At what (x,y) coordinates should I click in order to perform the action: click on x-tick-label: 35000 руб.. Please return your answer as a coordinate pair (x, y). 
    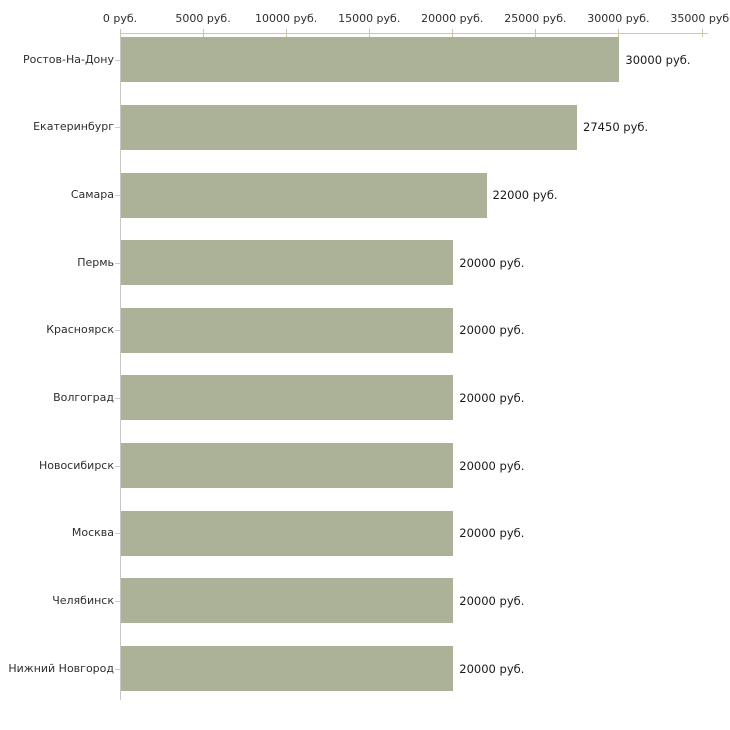
    Looking at the image, I should click on (700, 18).